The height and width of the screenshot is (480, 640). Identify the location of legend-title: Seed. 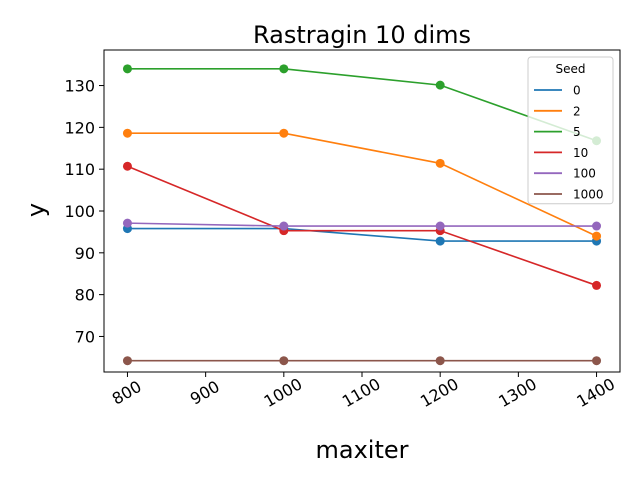
(571, 69).